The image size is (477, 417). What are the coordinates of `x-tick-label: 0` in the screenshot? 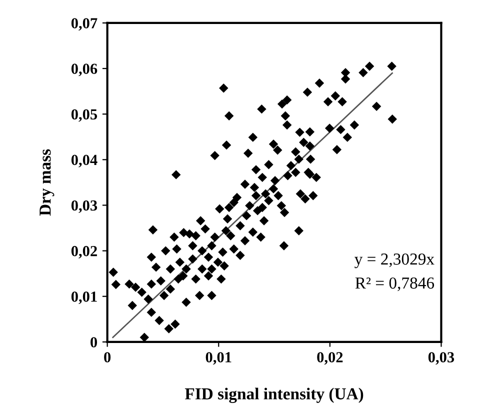 It's located at (107, 357).